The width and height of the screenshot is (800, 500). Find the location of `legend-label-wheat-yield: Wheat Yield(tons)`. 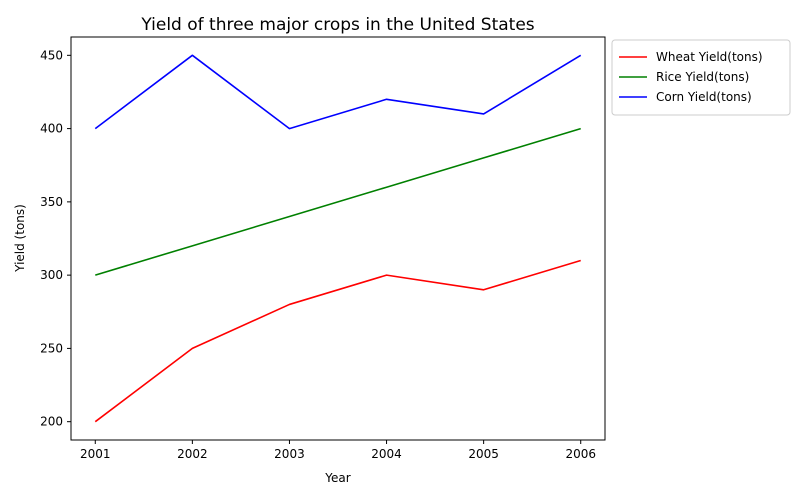

legend-label-wheat-yield: Wheat Yield(tons) is located at coordinates (709, 57).